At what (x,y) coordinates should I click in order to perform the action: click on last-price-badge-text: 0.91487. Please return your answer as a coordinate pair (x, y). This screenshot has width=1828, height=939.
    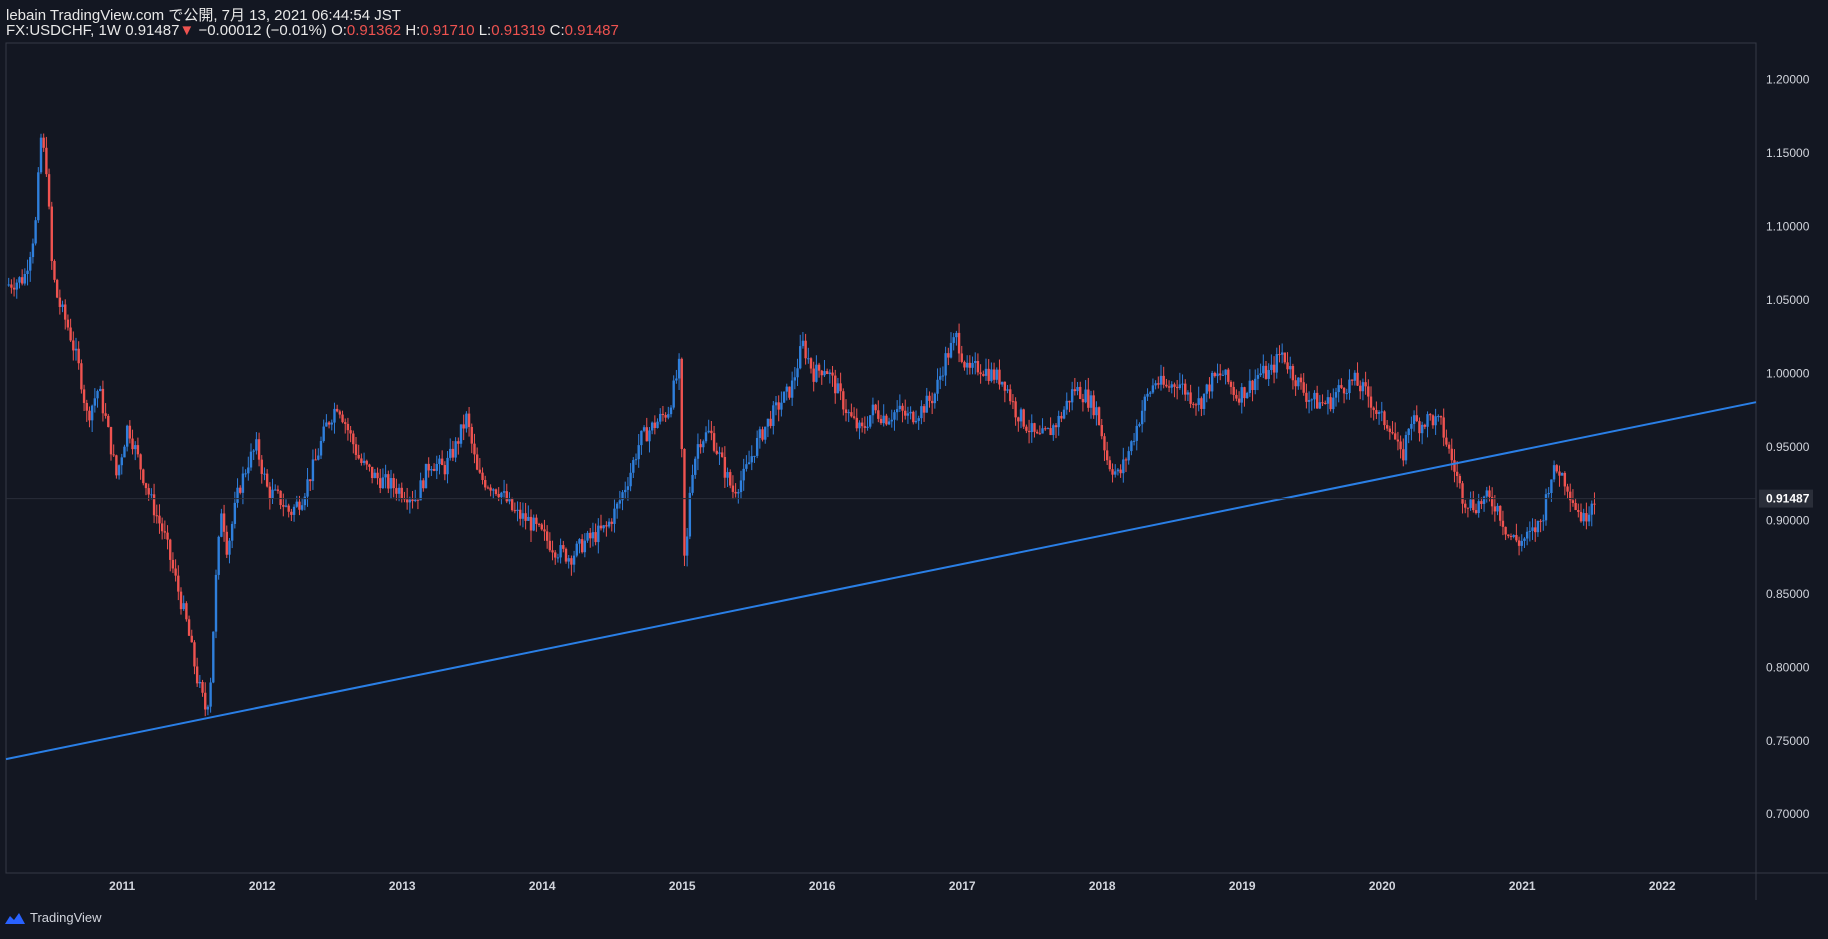
    Looking at the image, I should click on (1788, 499).